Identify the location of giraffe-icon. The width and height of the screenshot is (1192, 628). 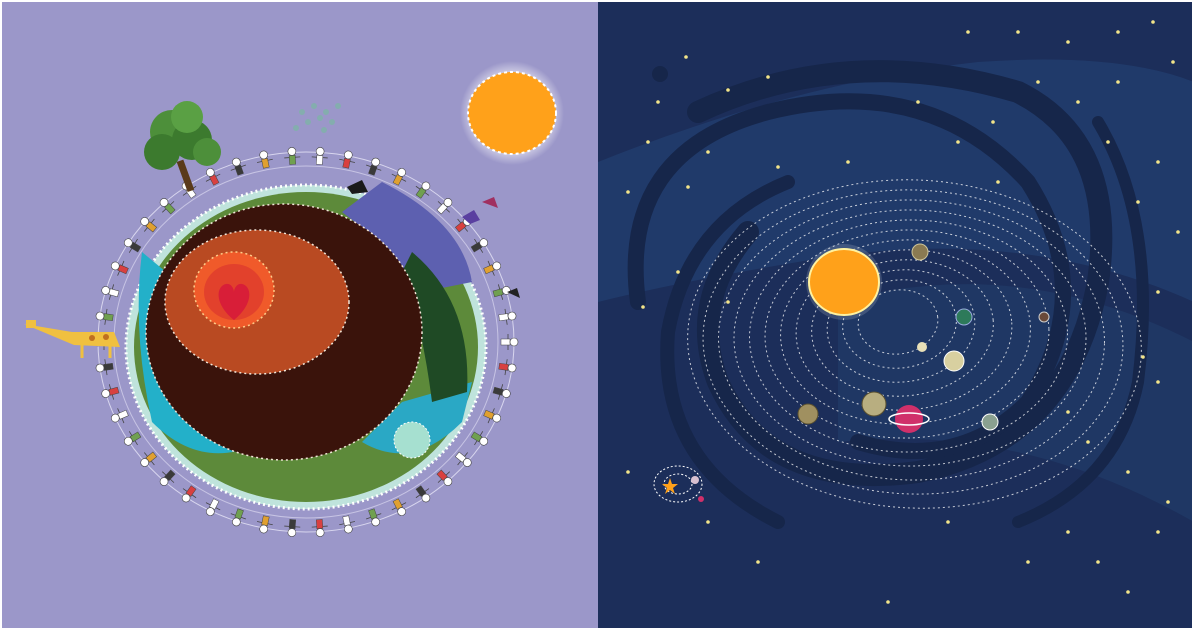
(72, 339).